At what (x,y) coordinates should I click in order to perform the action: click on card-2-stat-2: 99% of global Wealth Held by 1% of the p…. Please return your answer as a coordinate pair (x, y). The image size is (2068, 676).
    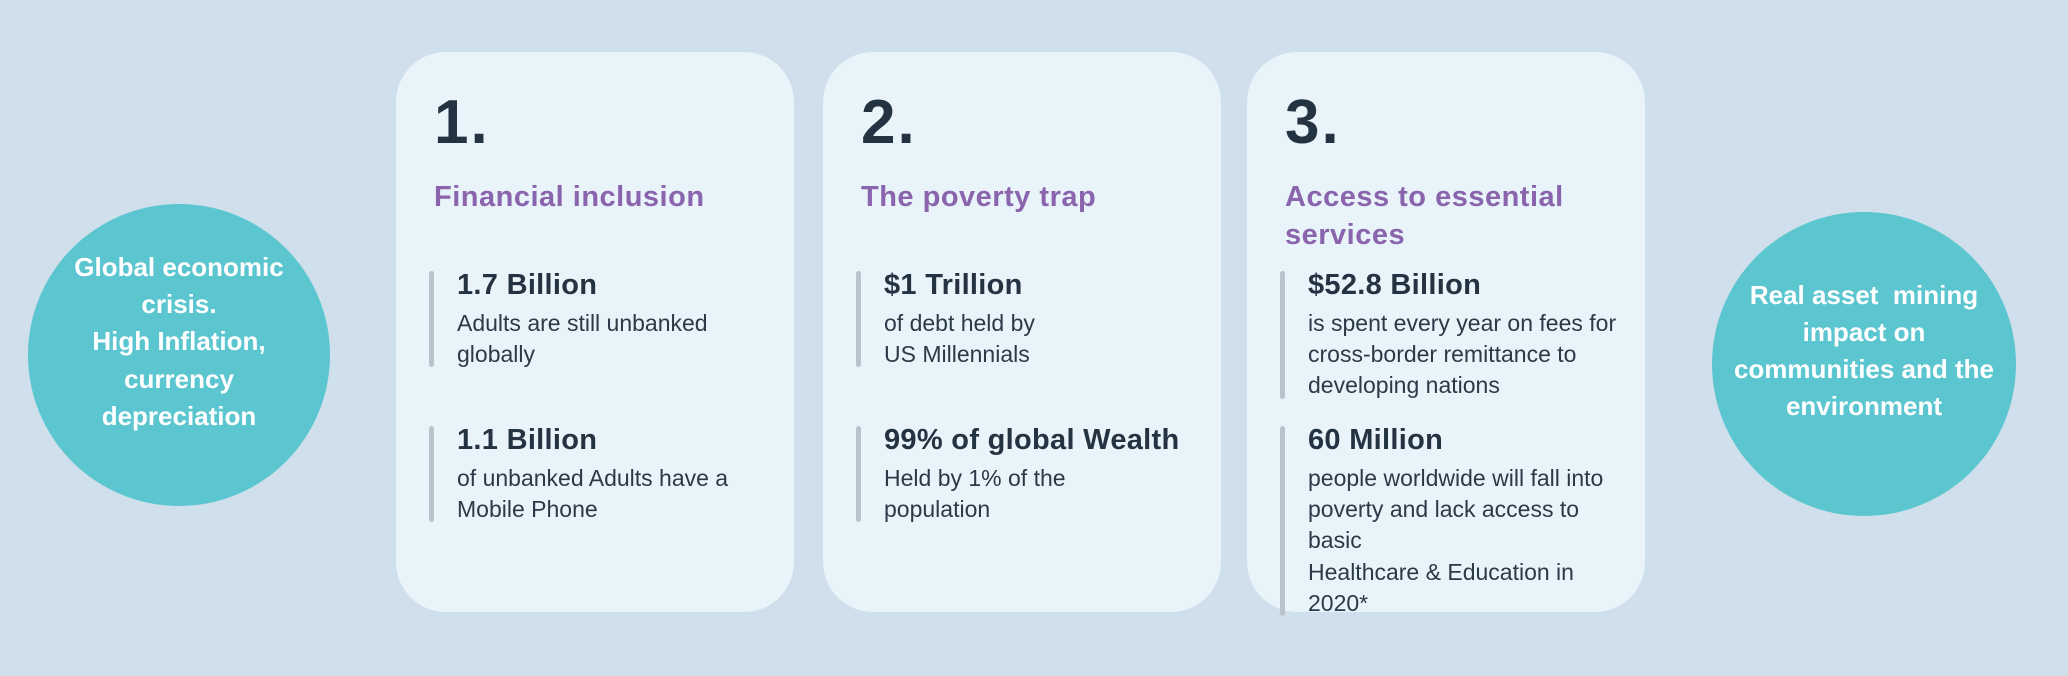
    Looking at the image, I should click on (1025, 474).